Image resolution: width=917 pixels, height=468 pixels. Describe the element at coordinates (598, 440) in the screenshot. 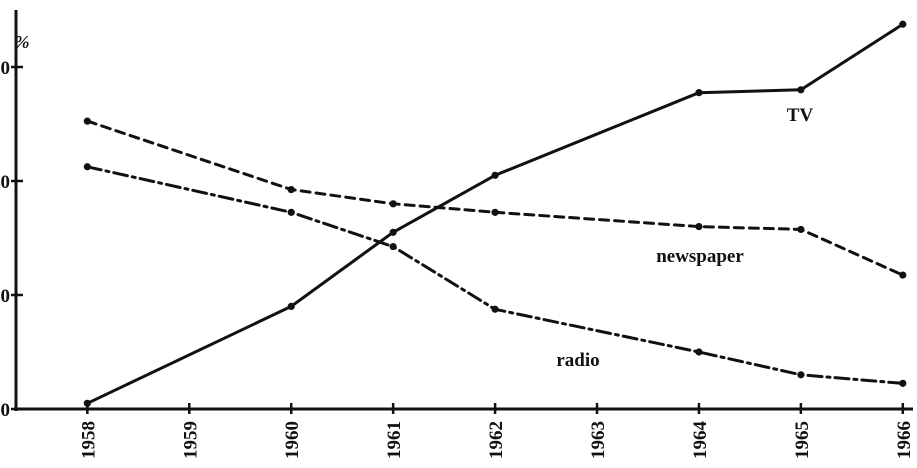

I see `x-tick-label: 1963` at that location.